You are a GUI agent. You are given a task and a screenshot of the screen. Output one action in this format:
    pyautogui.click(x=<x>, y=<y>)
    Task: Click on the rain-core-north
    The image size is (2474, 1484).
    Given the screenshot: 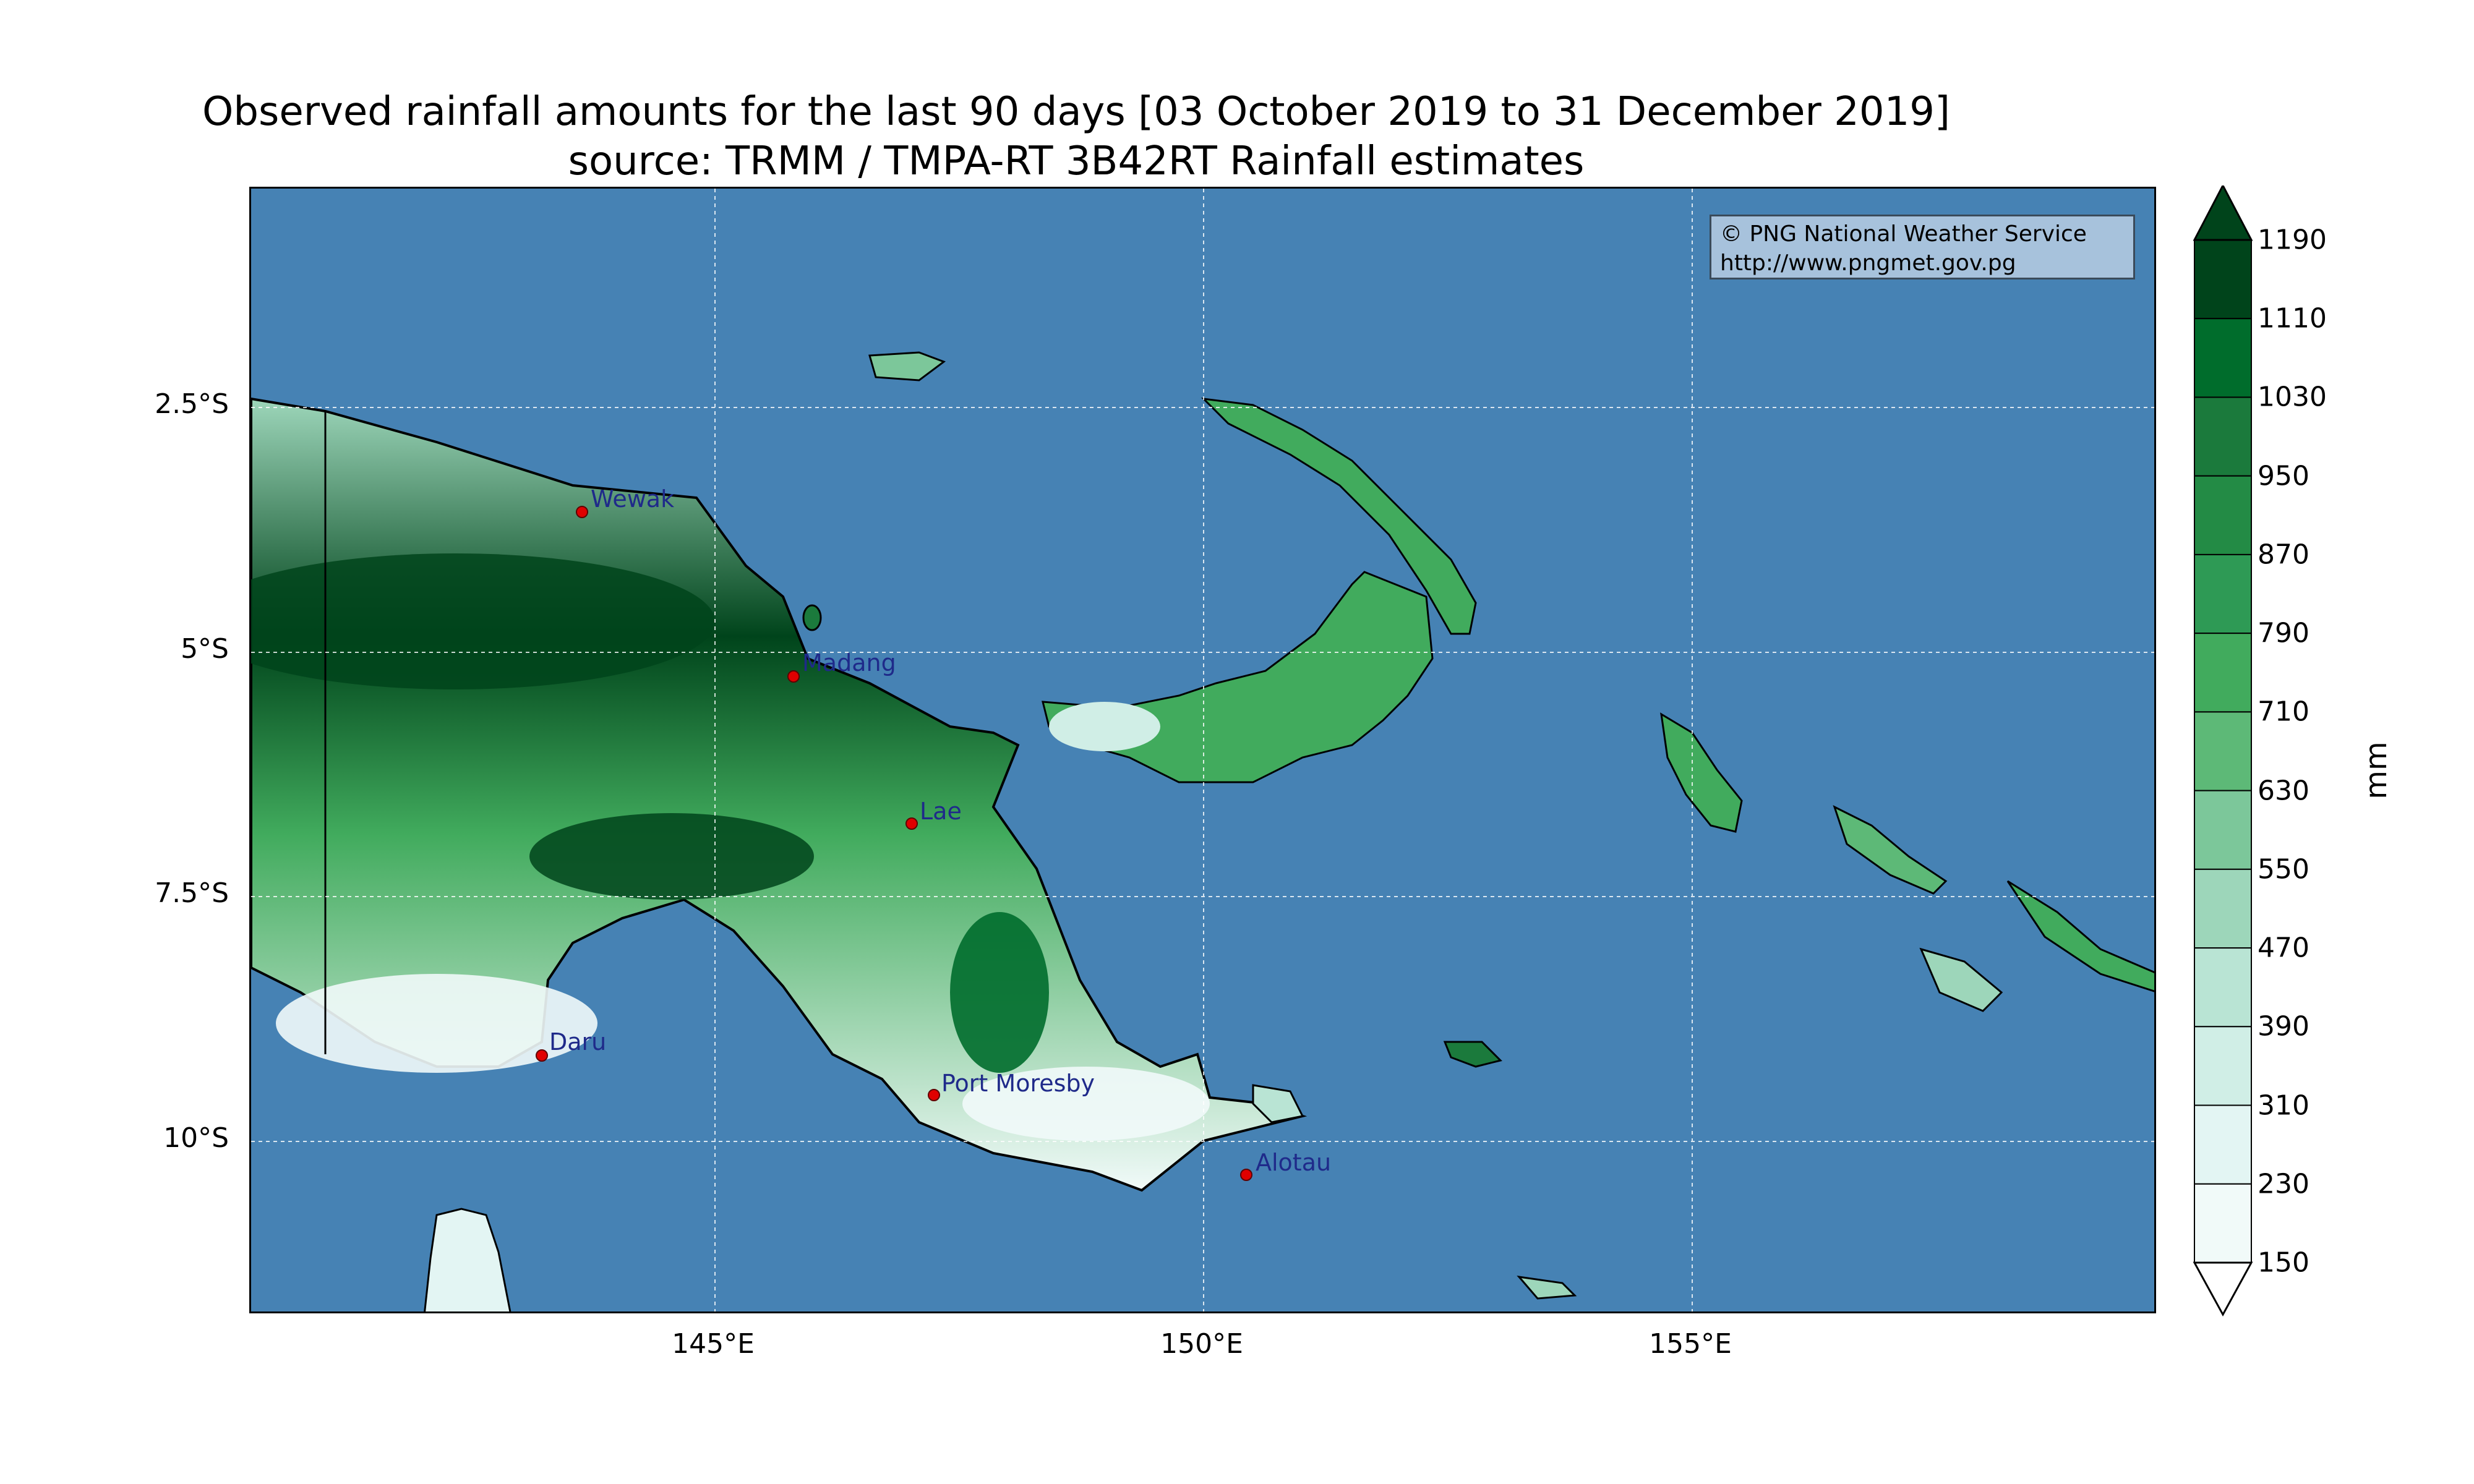 What is the action you would take?
    pyautogui.click(x=483, y=621)
    